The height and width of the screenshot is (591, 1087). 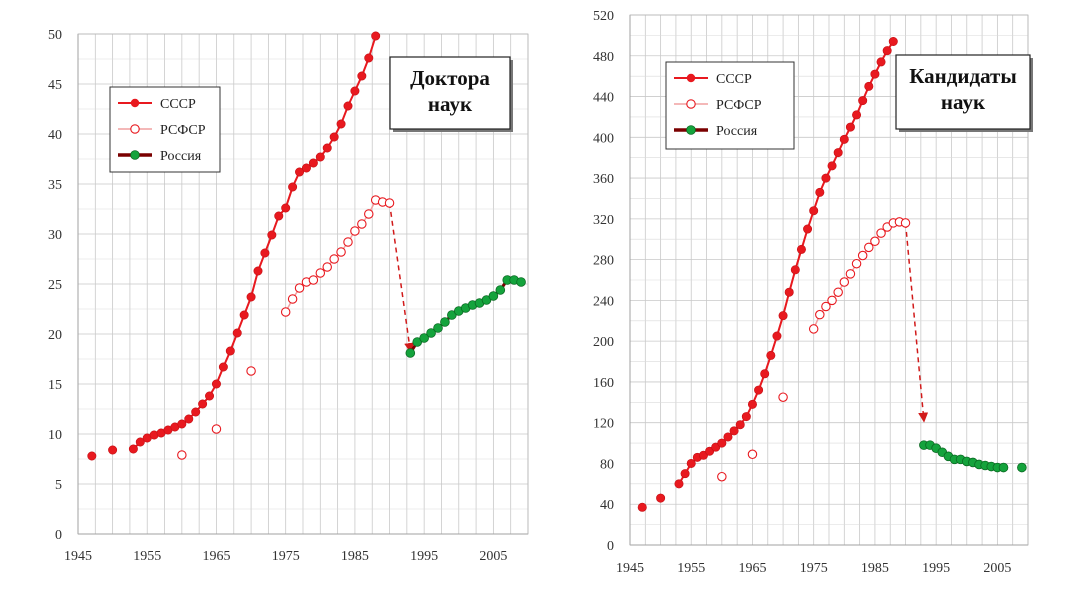 What do you see at coordinates (607, 505) in the screenshot?
I see `y-tick-label: 40` at bounding box center [607, 505].